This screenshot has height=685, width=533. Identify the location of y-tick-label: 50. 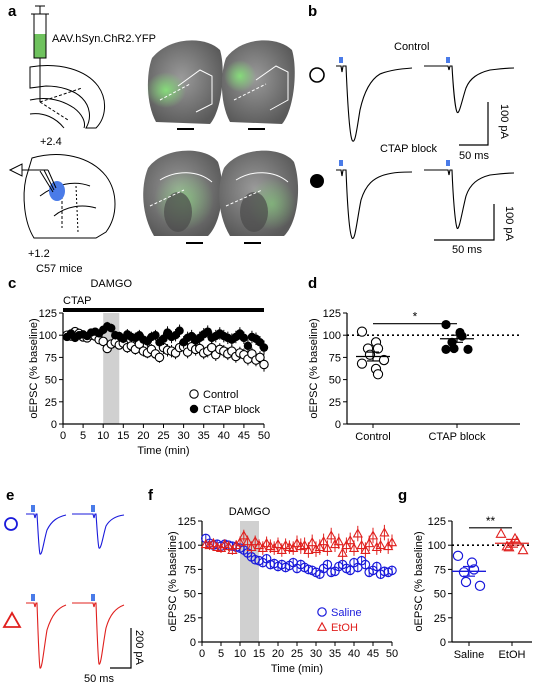
(190, 595).